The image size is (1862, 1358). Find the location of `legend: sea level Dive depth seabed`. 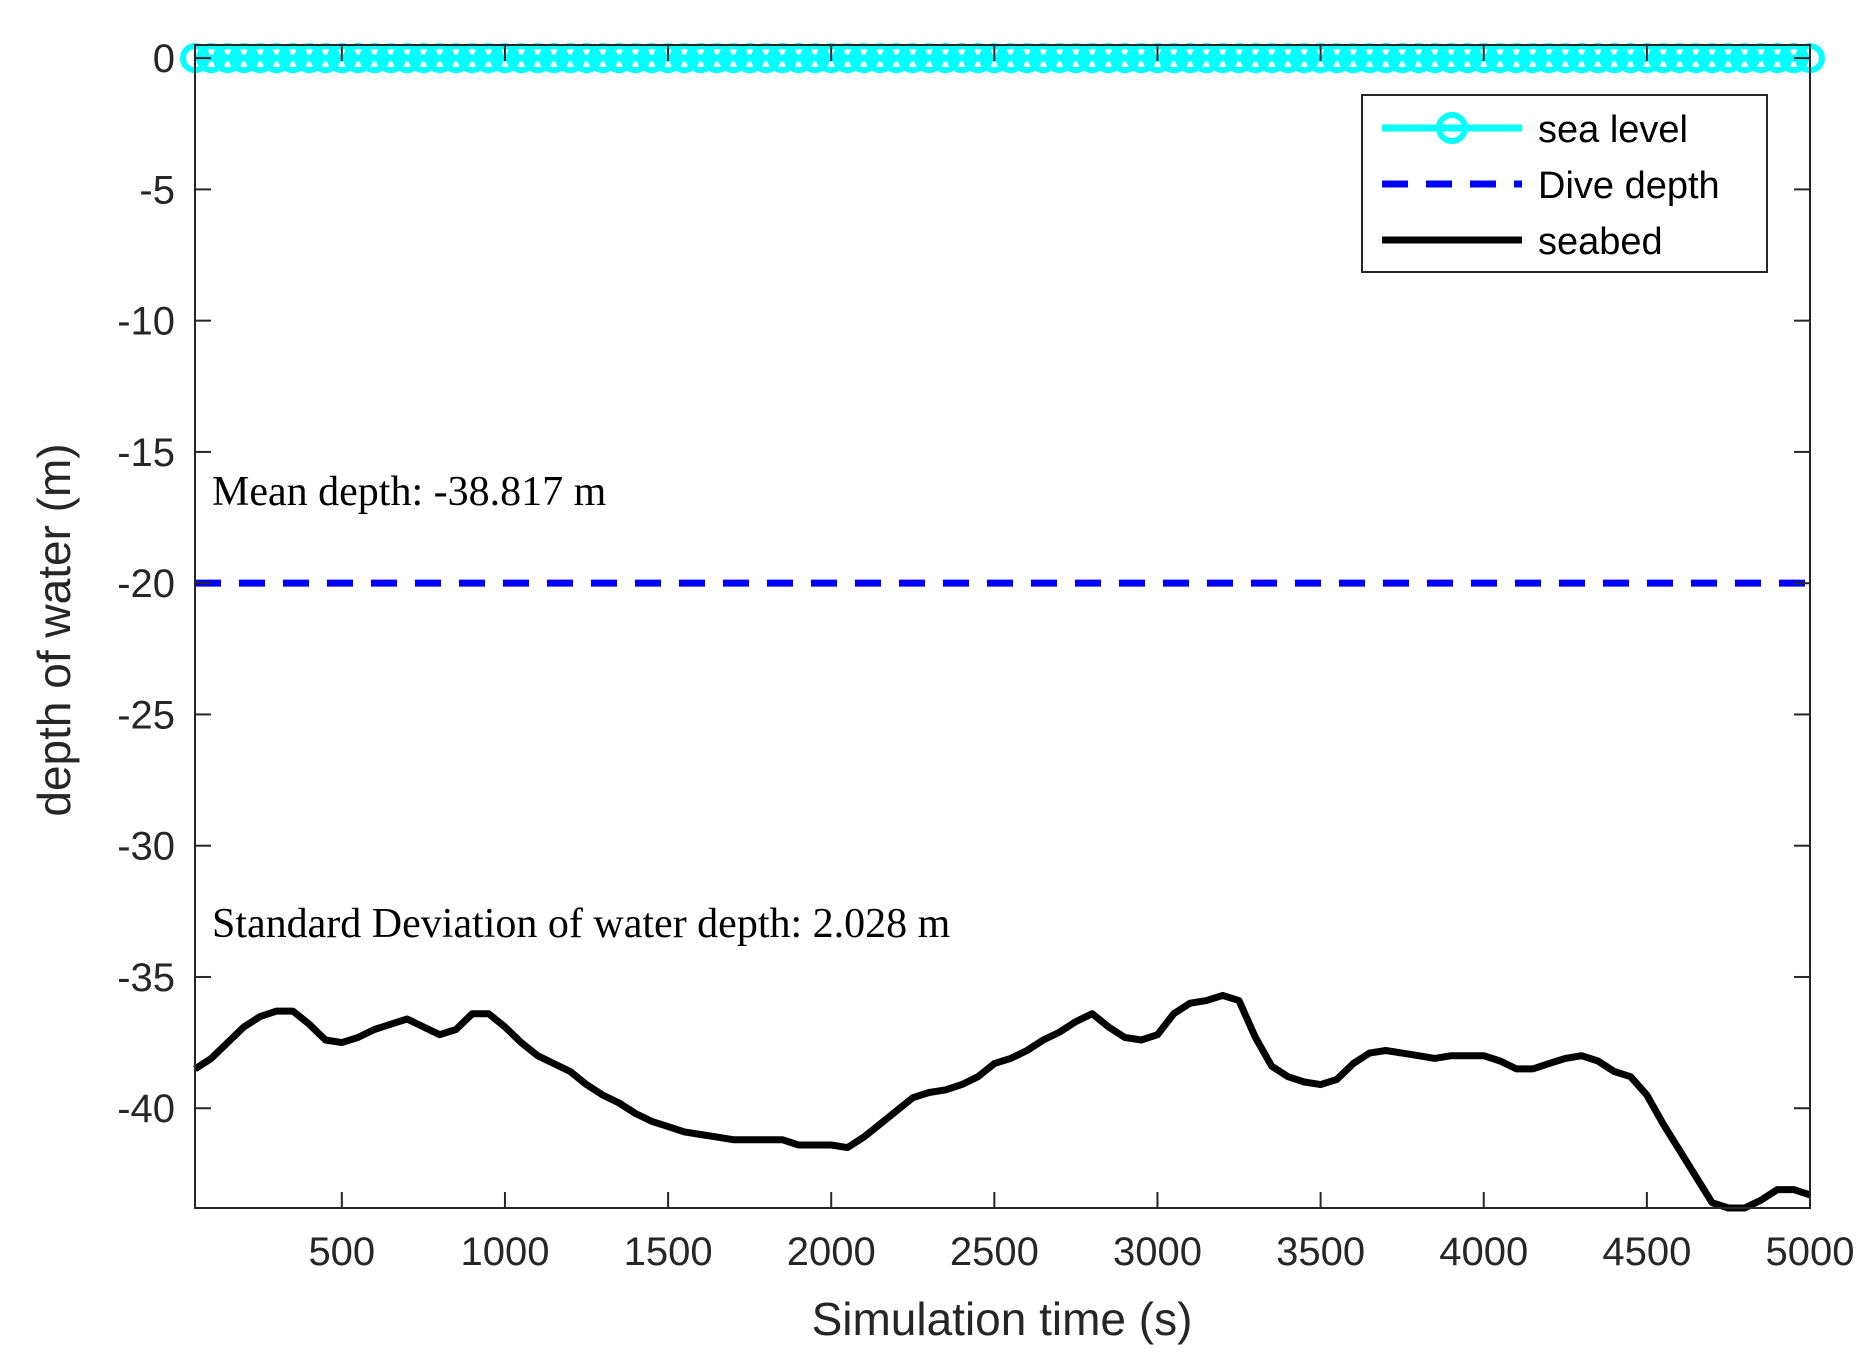

legend: sea level Dive depth seabed is located at coordinates (1564, 183).